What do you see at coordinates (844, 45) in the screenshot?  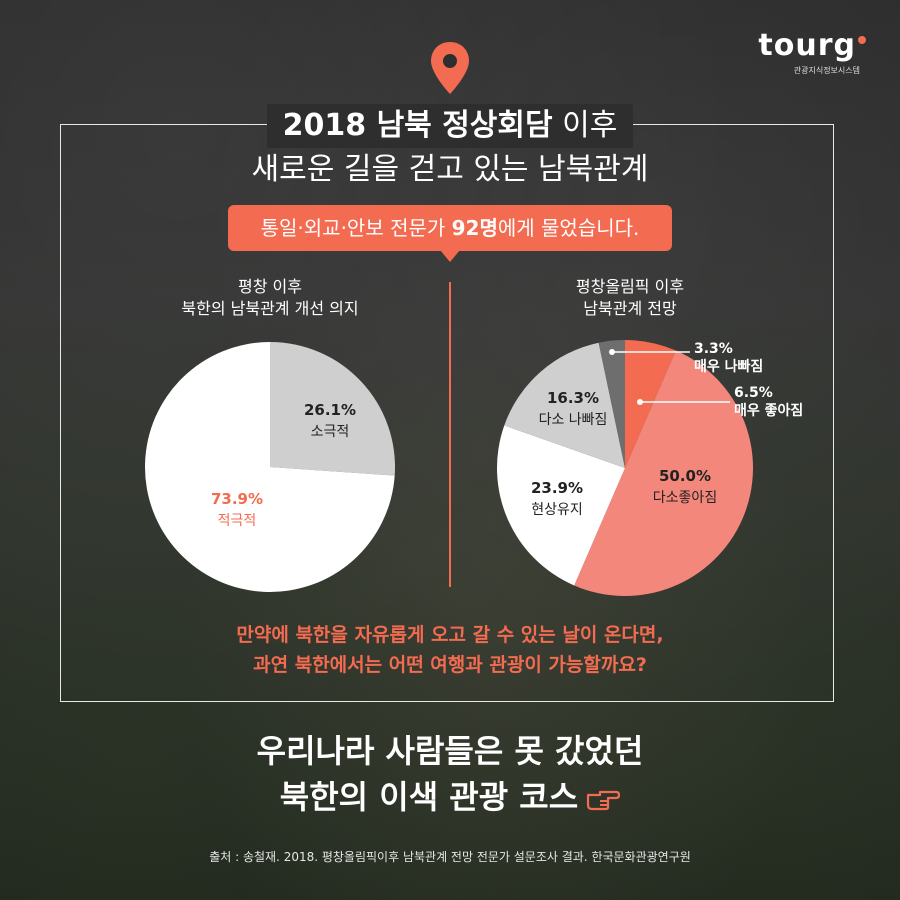 I see `logo-g-glyph: g` at bounding box center [844, 45].